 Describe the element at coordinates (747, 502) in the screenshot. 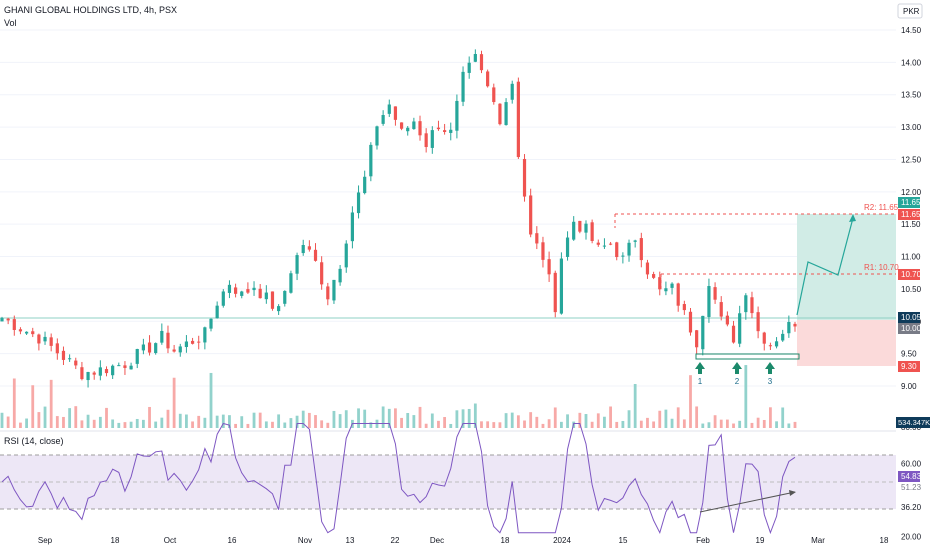

I see `rsi-divergence-line` at that location.